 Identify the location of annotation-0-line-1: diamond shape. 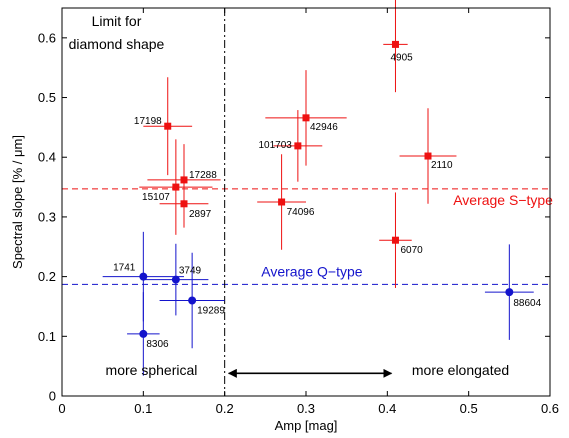
(117, 44).